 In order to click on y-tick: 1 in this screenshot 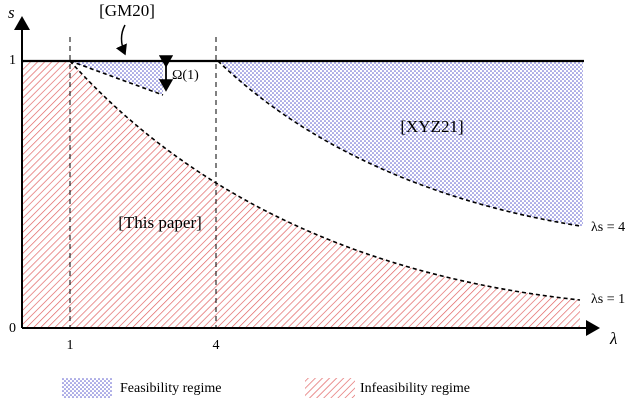, I will do `click(12, 60)`.